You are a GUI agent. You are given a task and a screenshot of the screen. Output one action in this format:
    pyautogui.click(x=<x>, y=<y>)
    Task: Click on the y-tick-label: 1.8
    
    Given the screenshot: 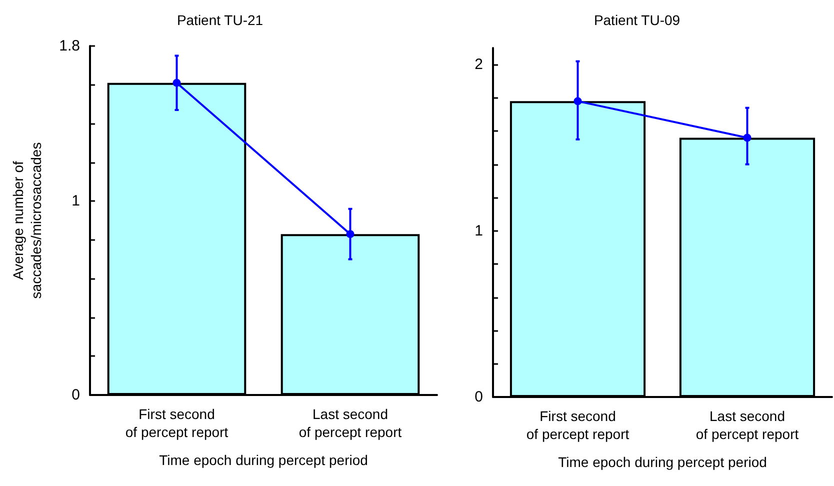 What is the action you would take?
    pyautogui.click(x=69, y=46)
    